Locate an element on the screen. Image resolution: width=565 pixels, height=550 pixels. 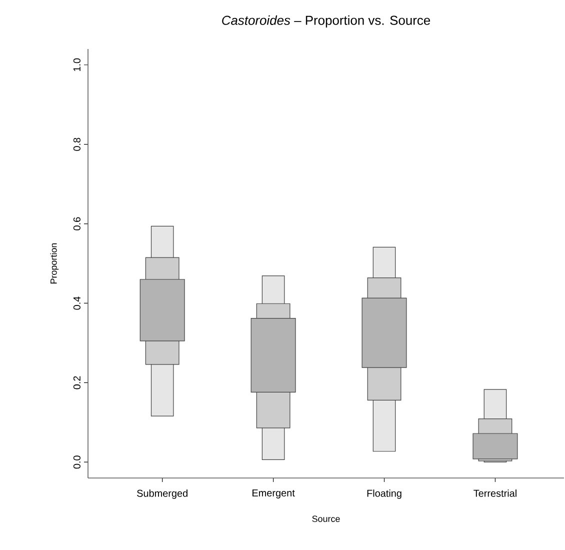
x-tick-label: Terrestrial is located at coordinates (495, 493).